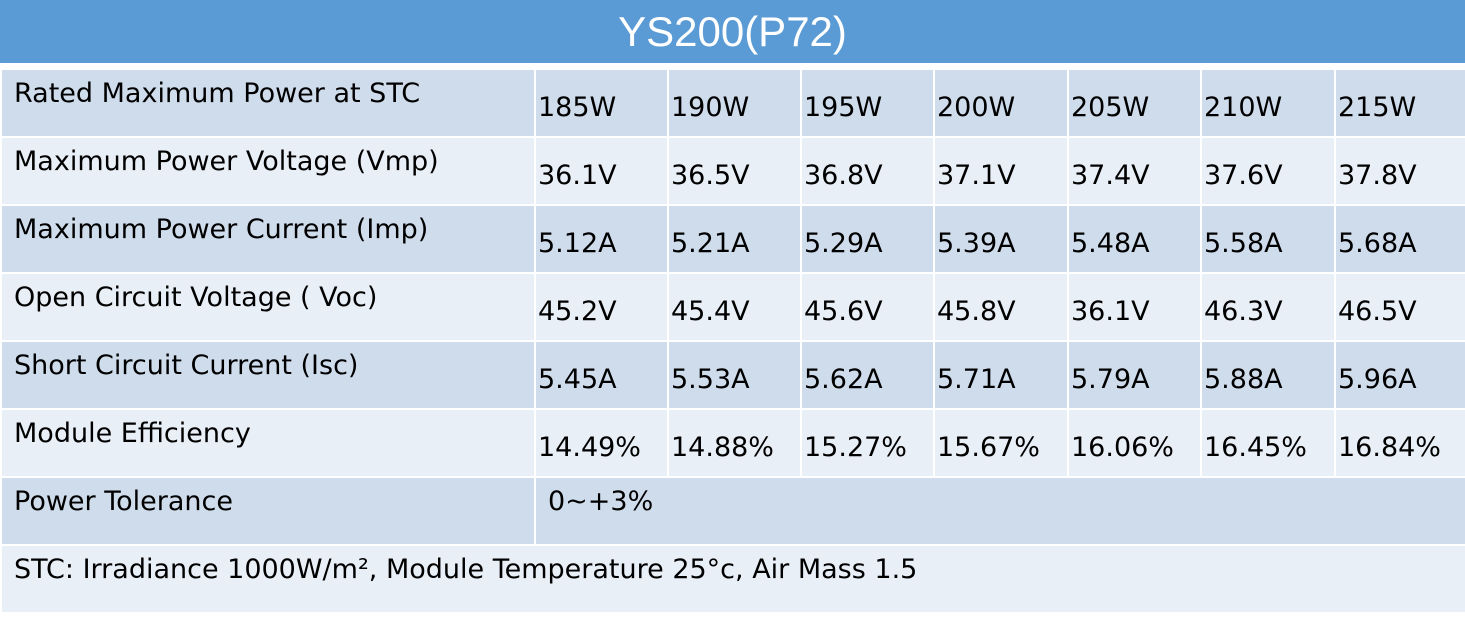  Describe the element at coordinates (268, 307) in the screenshot. I see `row-label: Open Circuit Voltage ( Voc)` at that location.